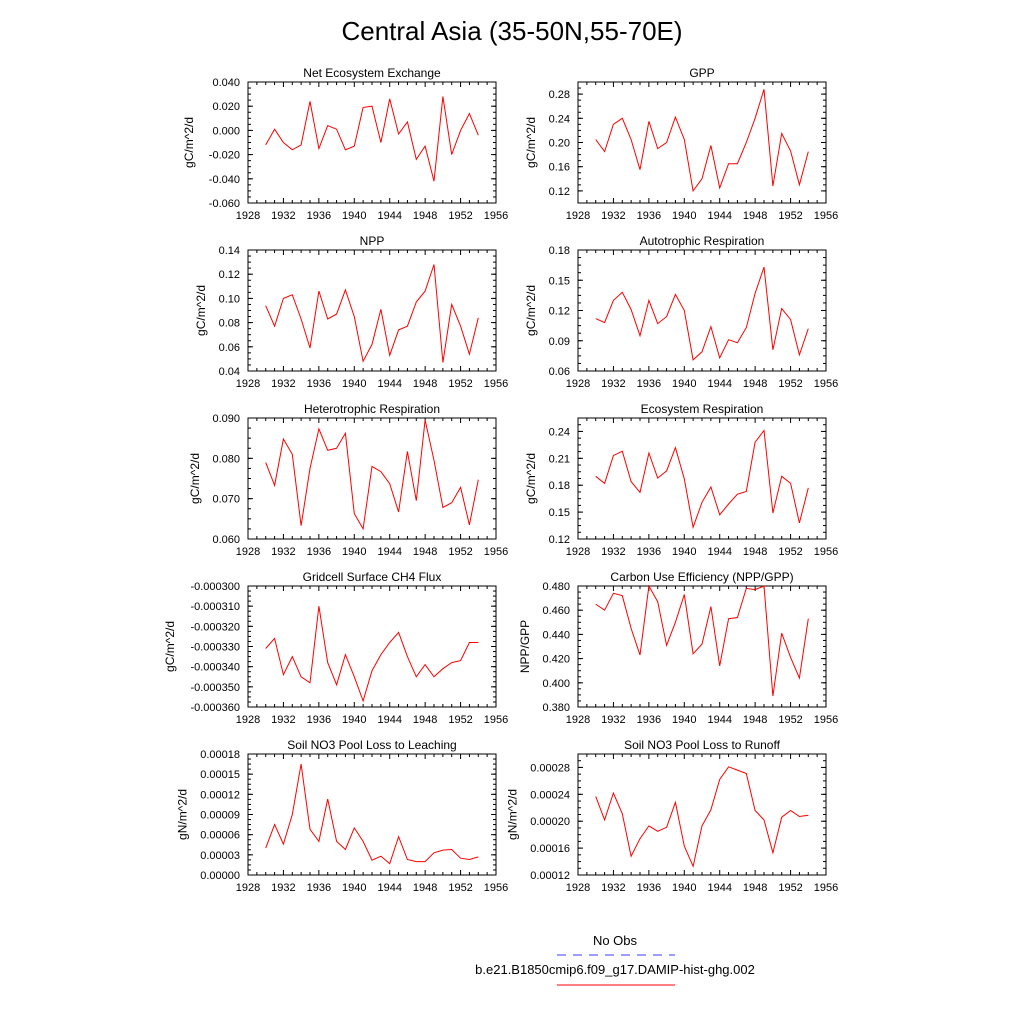 The image size is (1024, 1024). Describe the element at coordinates (215, 587) in the screenshot. I see `y-tick-label: -0.000300` at that location.